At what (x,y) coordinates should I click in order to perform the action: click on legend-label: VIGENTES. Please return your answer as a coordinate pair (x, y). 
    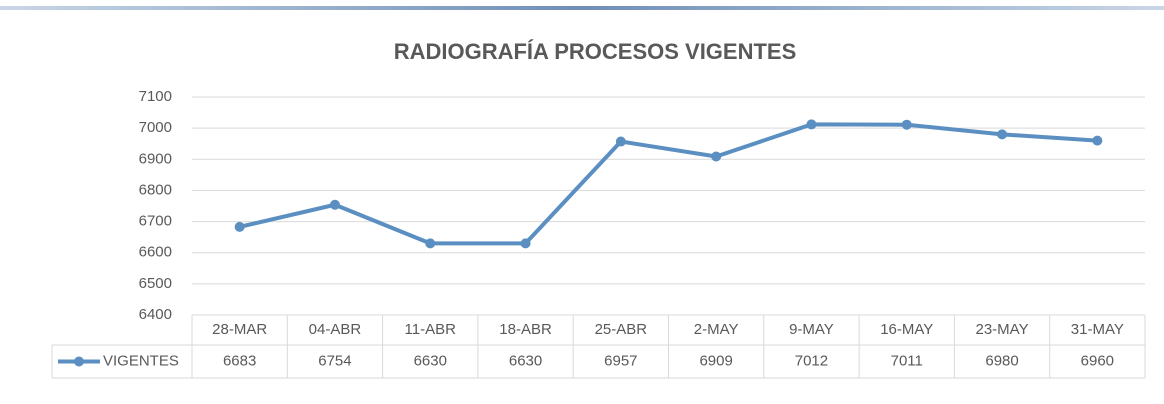
    Looking at the image, I should click on (141, 360).